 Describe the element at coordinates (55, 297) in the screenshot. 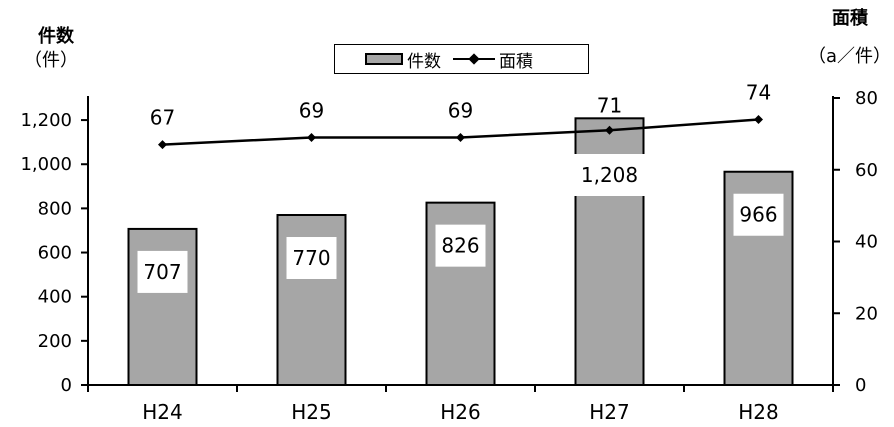

I see `left-tick-label: 400` at that location.